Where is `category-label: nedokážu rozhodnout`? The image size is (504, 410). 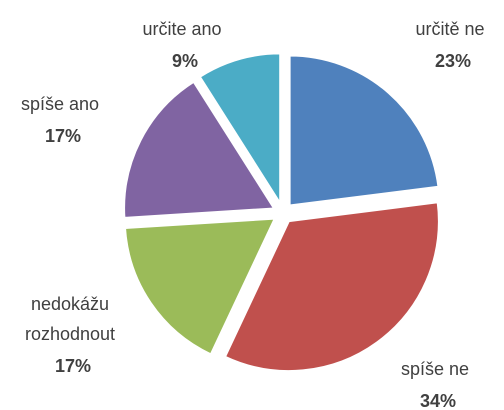
category-label: nedokážu rozhodnout is located at coordinates (70, 319).